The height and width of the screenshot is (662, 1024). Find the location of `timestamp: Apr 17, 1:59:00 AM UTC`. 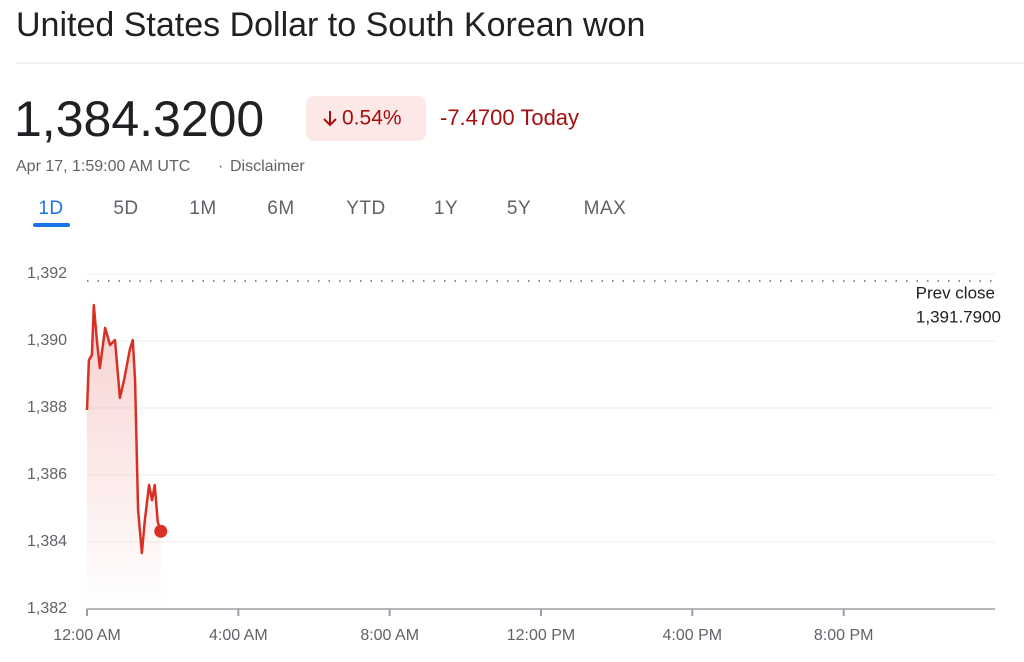

timestamp: Apr 17, 1:59:00 AM UTC is located at coordinates (103, 166).